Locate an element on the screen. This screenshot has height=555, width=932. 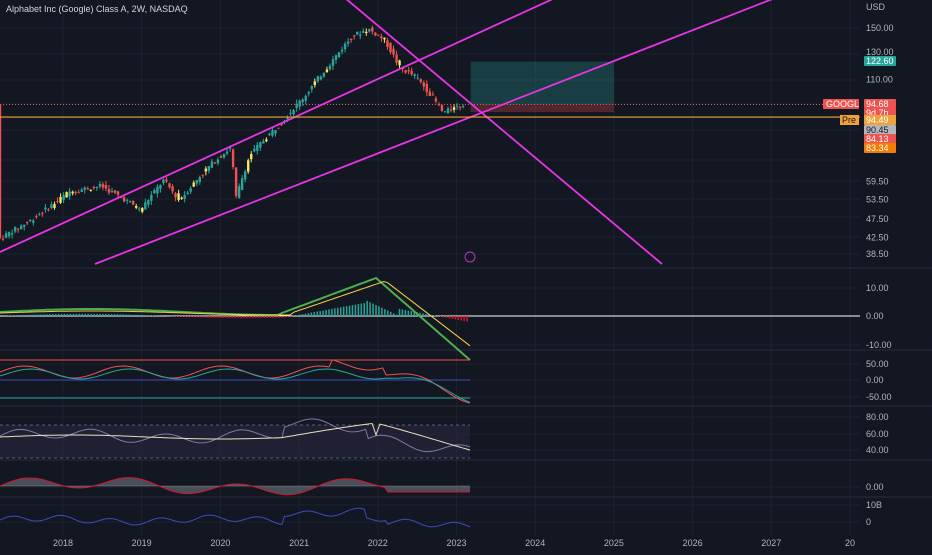
x-tick-label: 2024 is located at coordinates (535, 543).